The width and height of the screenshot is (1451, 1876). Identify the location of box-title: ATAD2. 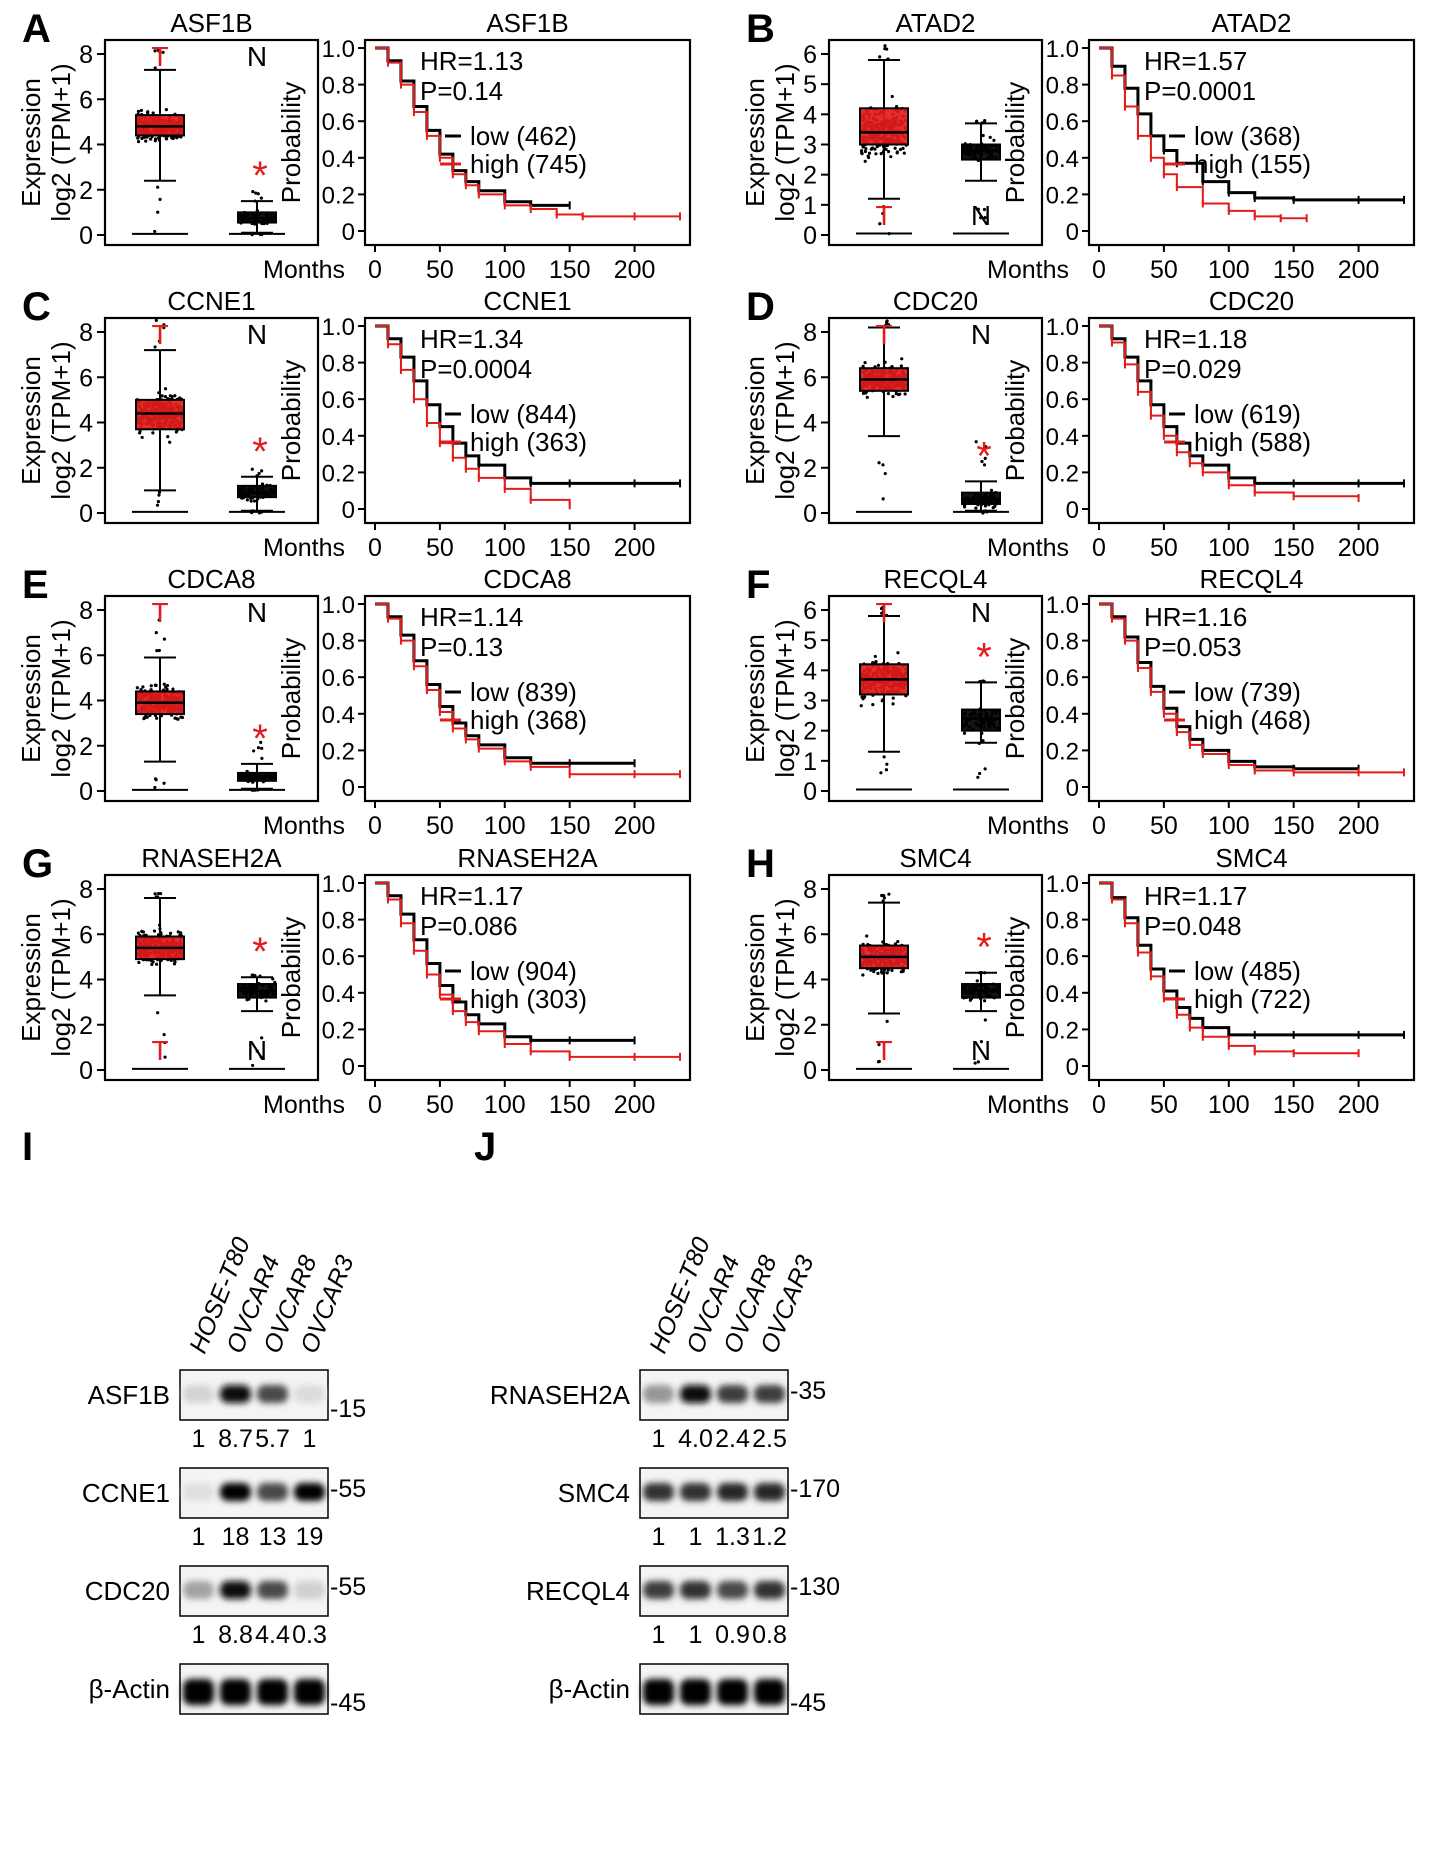
(936, 23).